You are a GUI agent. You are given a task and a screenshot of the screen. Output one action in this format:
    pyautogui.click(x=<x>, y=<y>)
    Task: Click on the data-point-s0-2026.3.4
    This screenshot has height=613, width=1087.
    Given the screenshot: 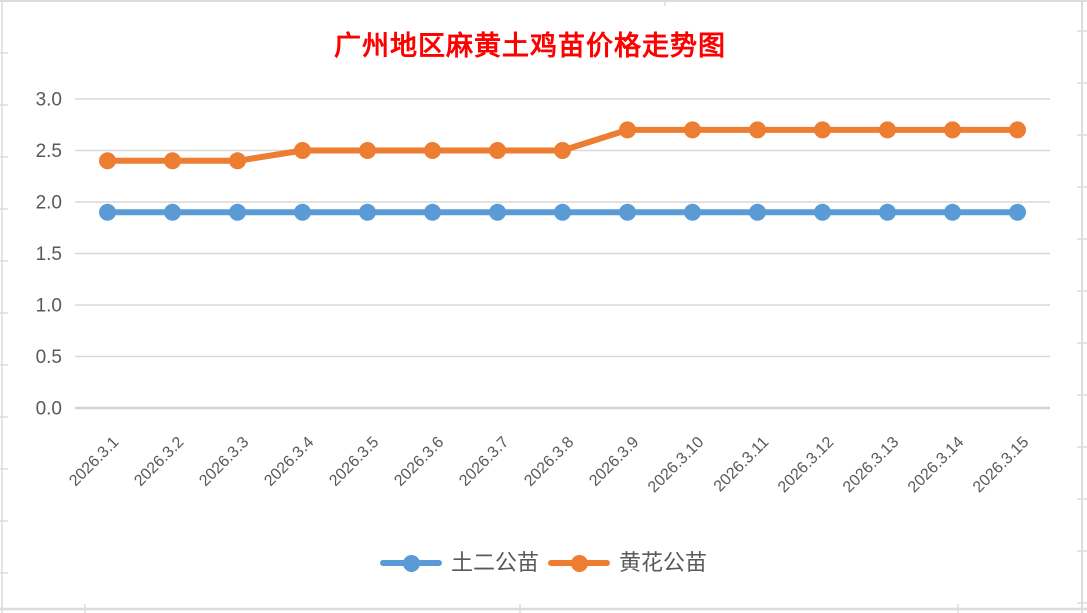 What is the action you would take?
    pyautogui.click(x=302, y=212)
    